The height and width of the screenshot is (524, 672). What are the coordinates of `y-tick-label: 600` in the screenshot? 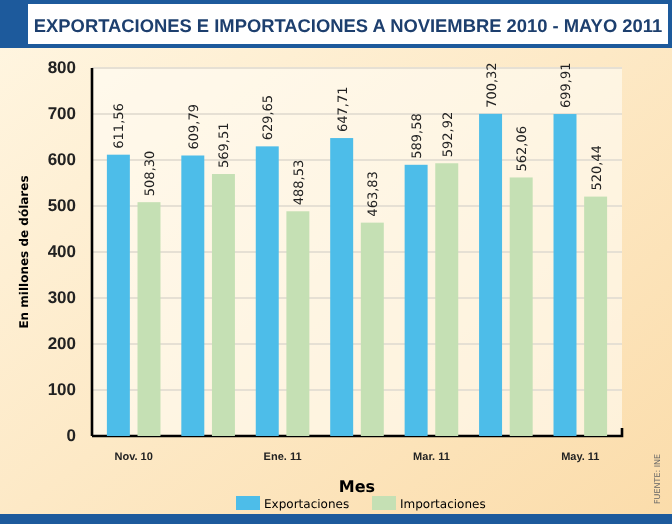 It's located at (62, 159).